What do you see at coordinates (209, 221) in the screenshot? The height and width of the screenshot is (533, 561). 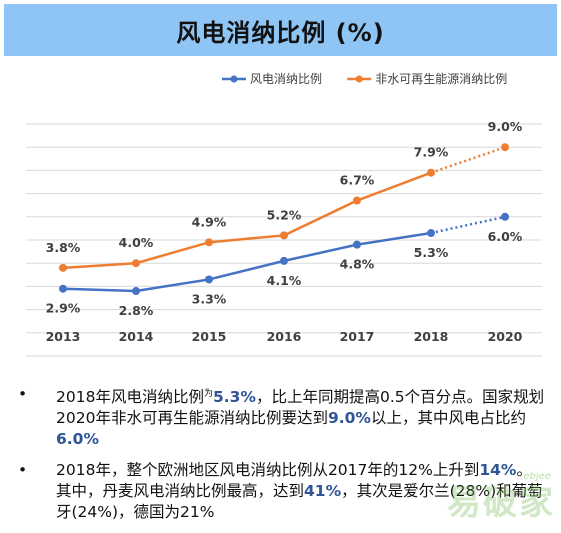 I see `data-label: 4.9%` at bounding box center [209, 221].